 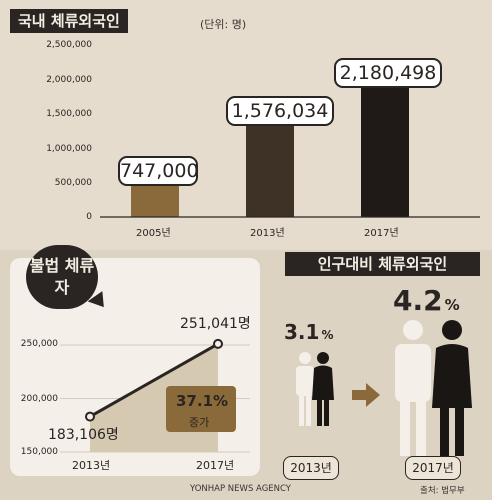 I want to click on year-badge-2017: 2017년, so click(x=433, y=468).